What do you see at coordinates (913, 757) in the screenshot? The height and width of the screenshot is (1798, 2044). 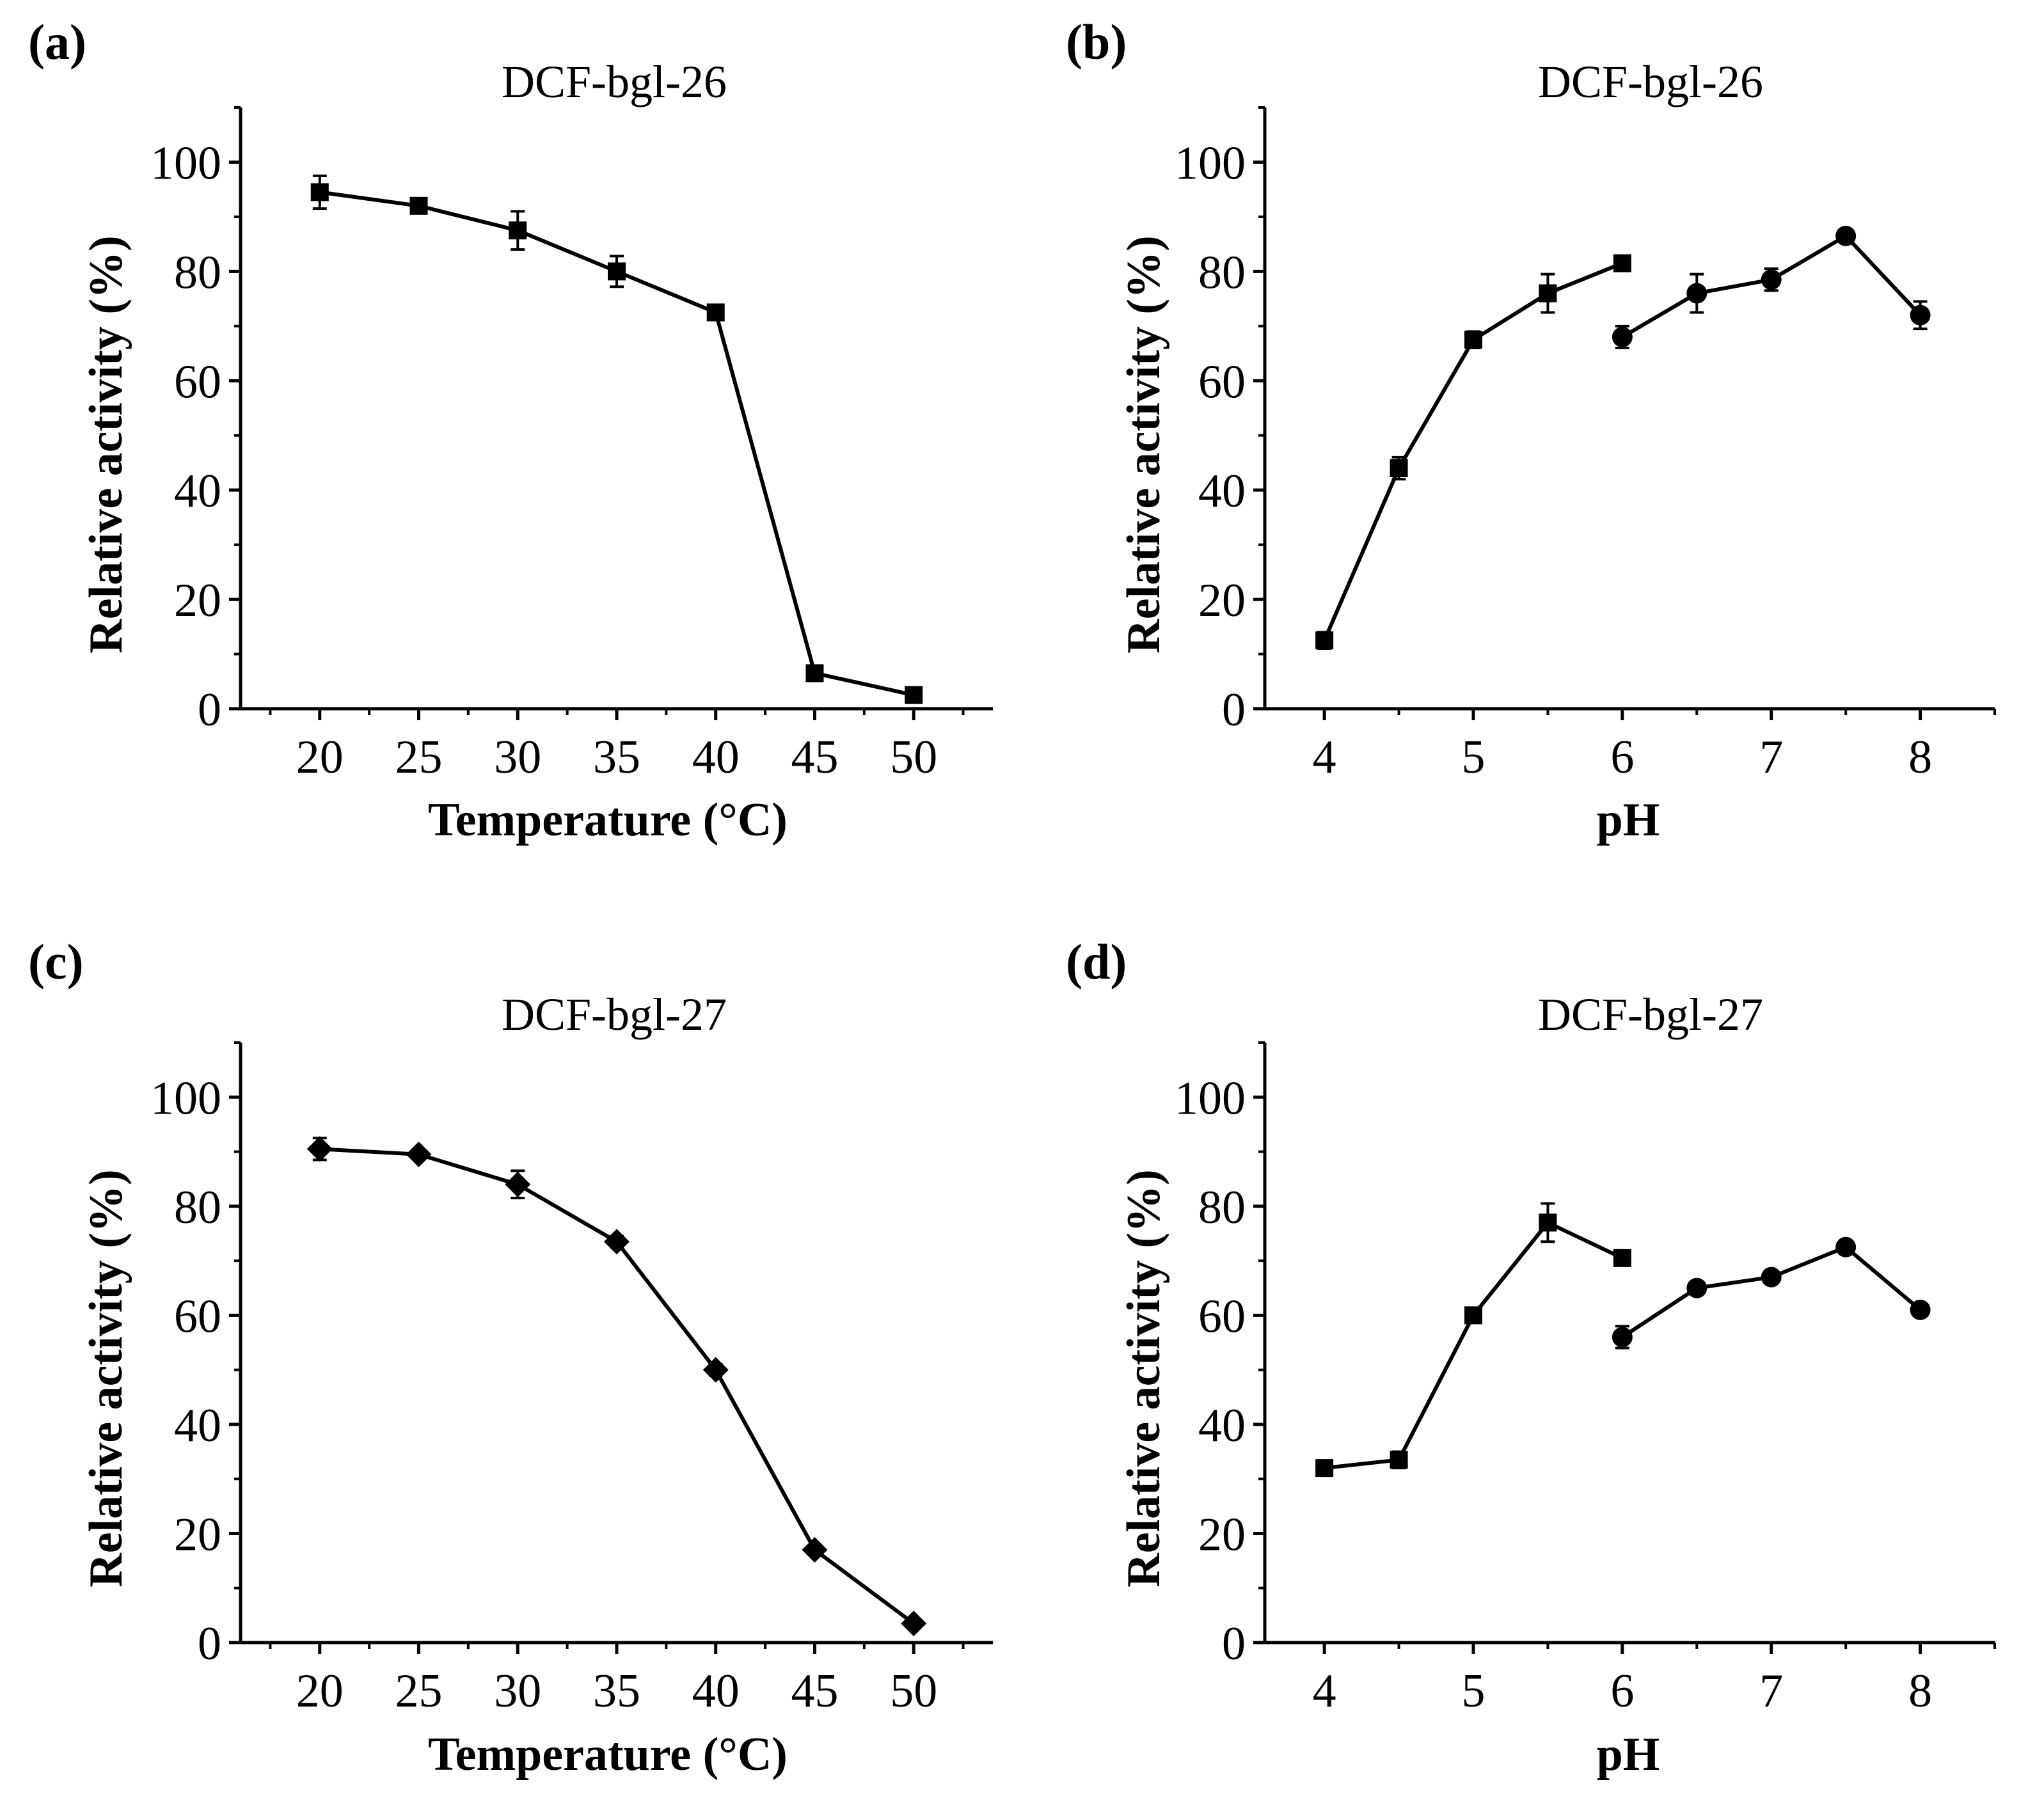 I see `x-tick-label: 50` at bounding box center [913, 757].